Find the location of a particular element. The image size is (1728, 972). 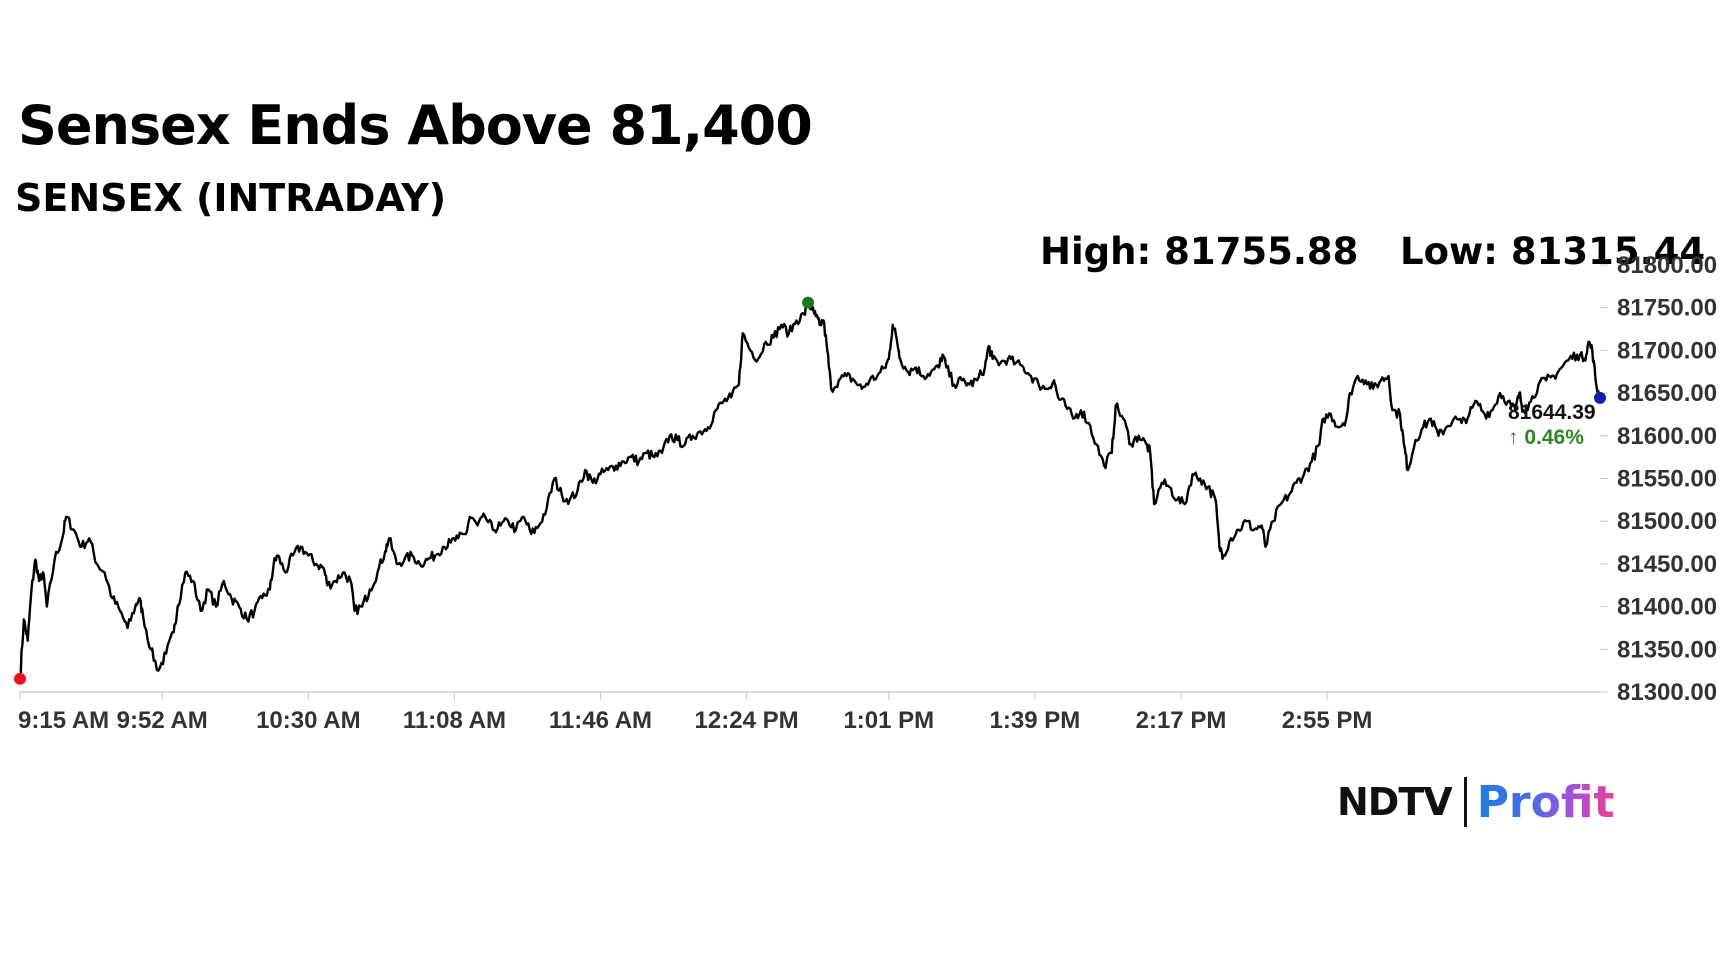

x-tick-label: 2:17 PM is located at coordinates (1181, 720).